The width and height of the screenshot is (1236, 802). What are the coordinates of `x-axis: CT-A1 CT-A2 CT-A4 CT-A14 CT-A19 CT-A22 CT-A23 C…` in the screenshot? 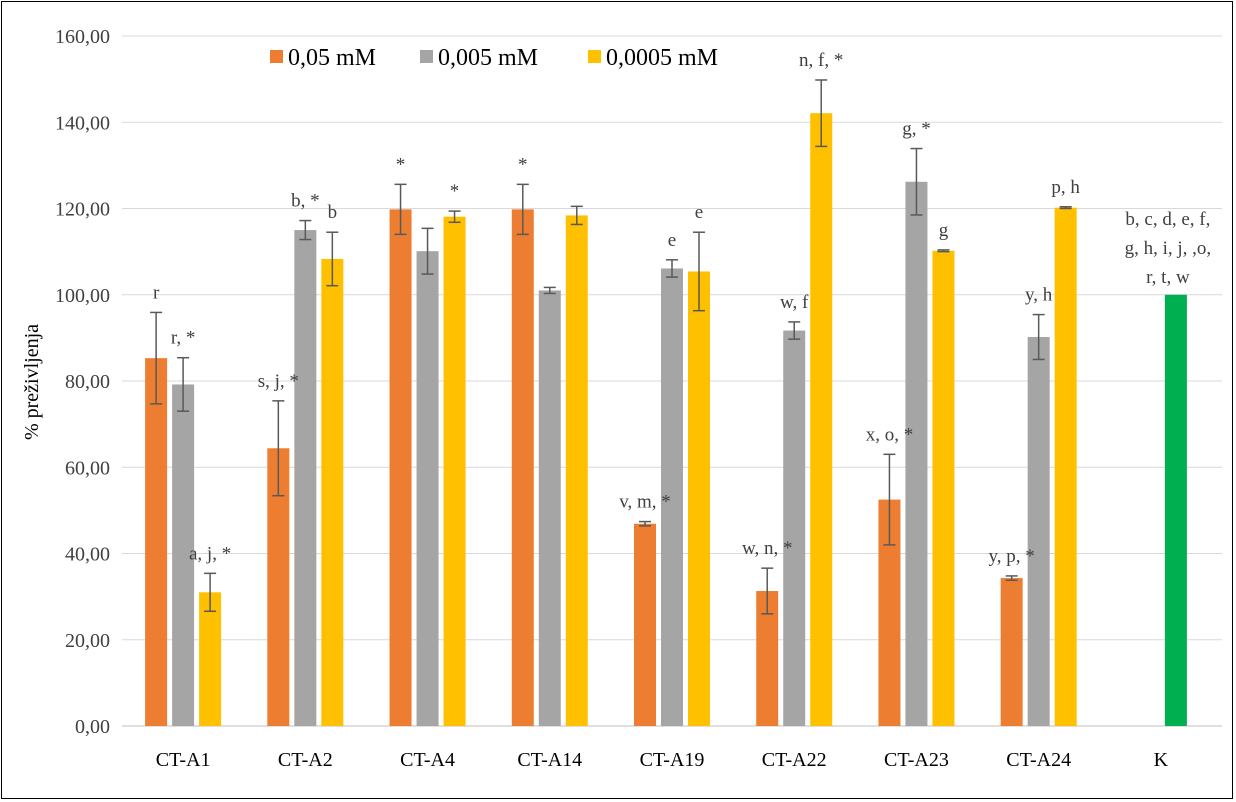 It's located at (662, 760).